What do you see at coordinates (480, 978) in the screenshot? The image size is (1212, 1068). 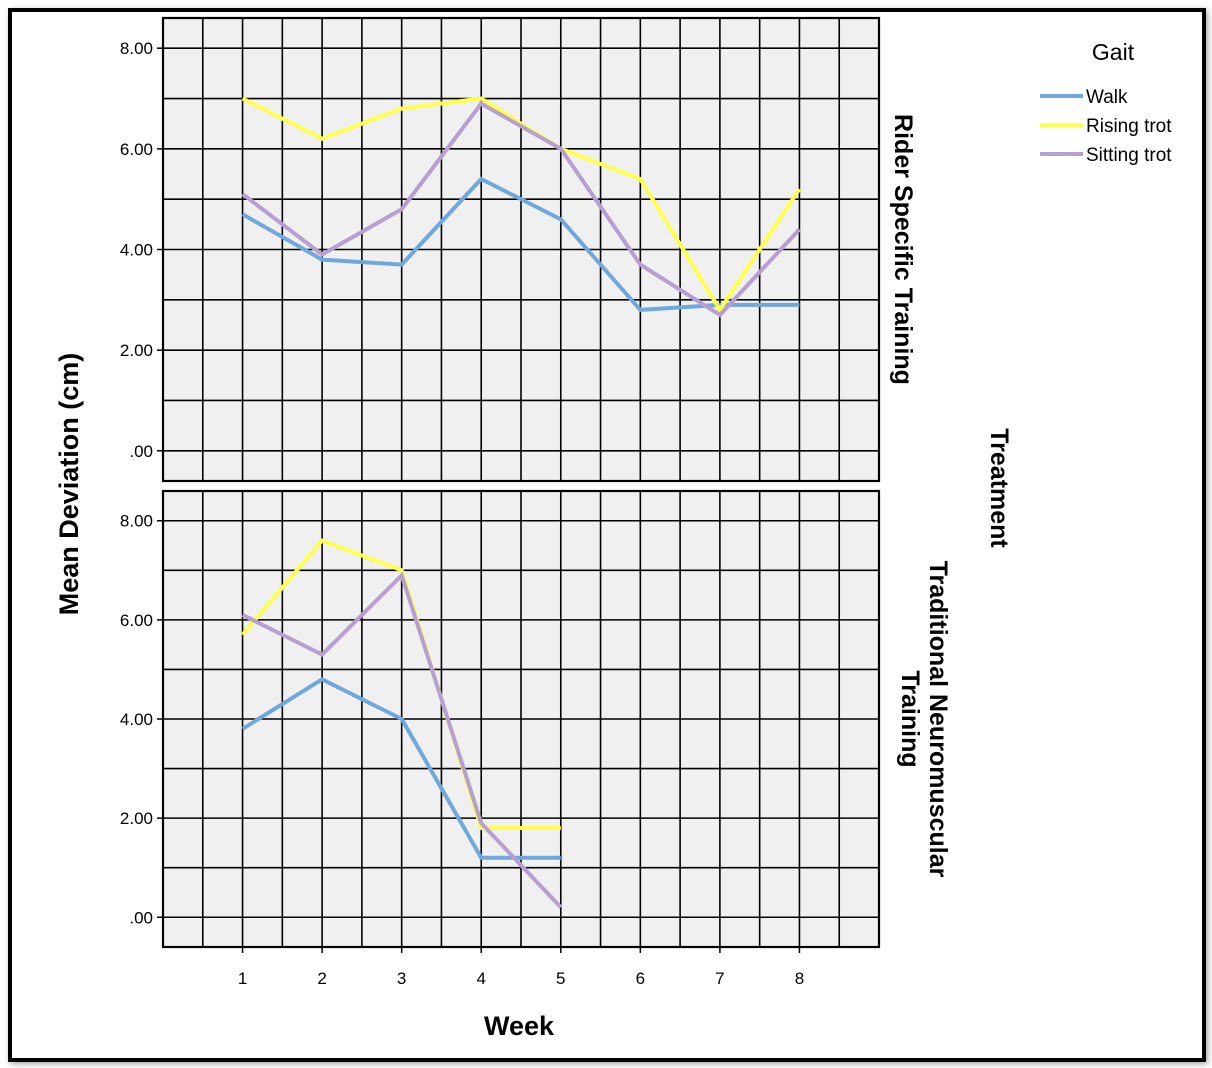 I see `x-tick-label: 4` at bounding box center [480, 978].